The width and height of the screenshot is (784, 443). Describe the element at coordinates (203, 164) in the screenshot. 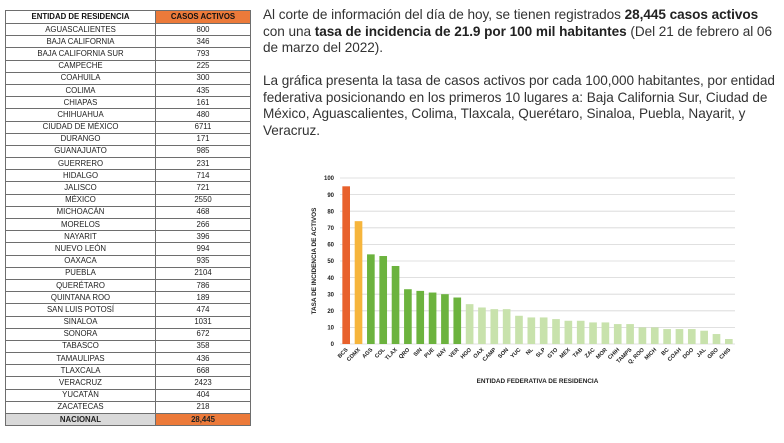

I see `active-cases-cell: 231` at that location.